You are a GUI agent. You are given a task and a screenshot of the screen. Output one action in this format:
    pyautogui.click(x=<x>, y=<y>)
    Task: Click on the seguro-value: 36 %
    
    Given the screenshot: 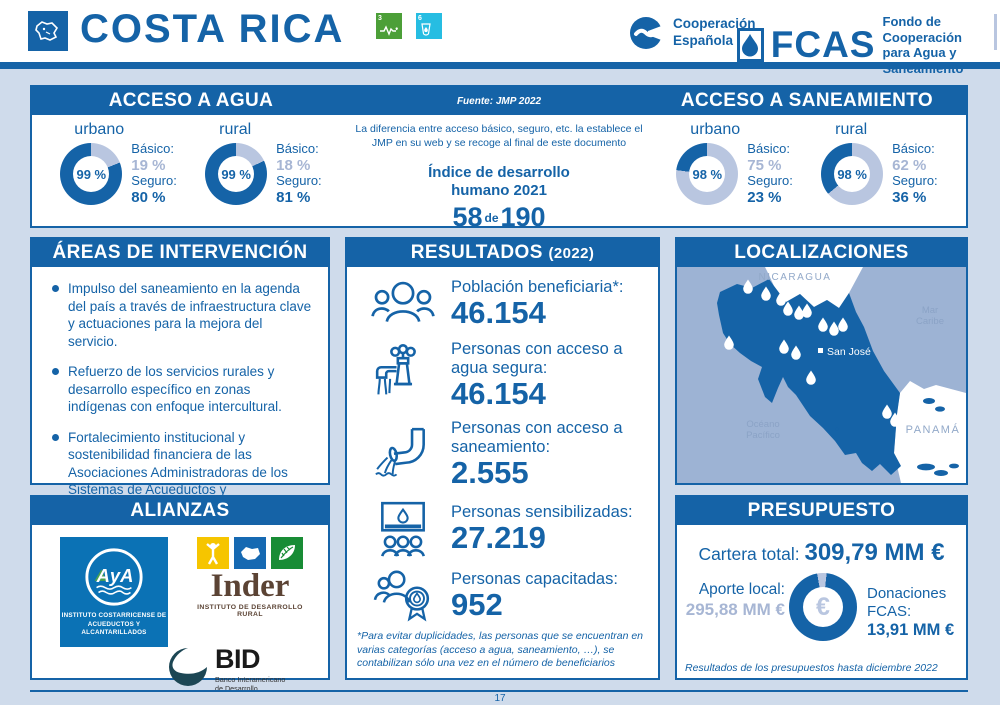 What is the action you would take?
    pyautogui.click(x=909, y=198)
    